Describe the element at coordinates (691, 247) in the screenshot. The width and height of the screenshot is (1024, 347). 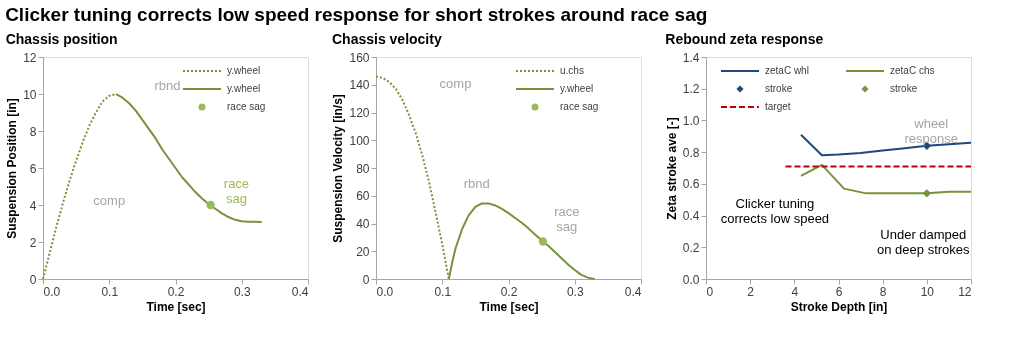
I see `y-tick-label: 0.2` at that location.